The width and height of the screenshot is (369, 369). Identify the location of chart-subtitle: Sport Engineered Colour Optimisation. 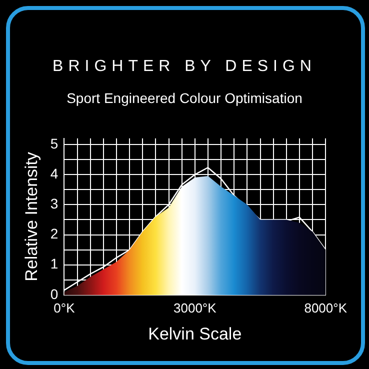
(185, 98).